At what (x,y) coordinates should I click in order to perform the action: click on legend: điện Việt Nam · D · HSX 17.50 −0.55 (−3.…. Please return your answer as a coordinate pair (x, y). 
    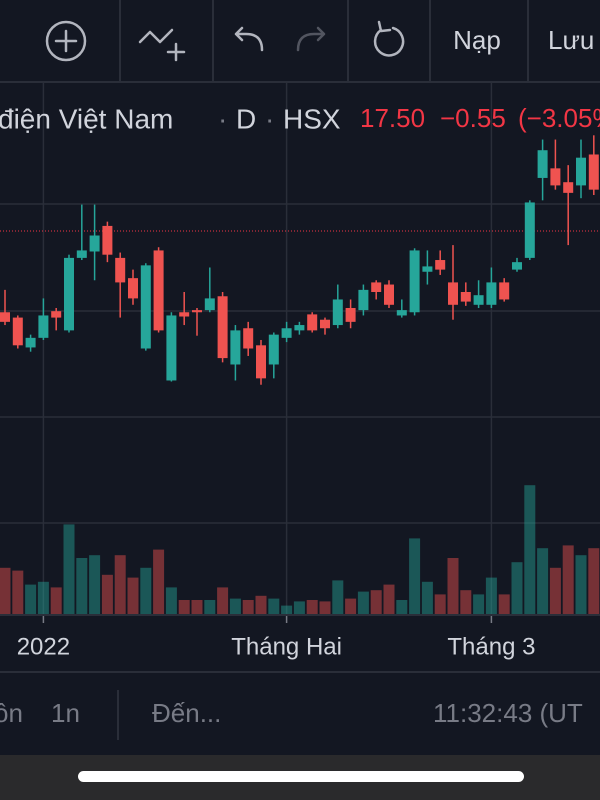
    Looking at the image, I should click on (300, 119).